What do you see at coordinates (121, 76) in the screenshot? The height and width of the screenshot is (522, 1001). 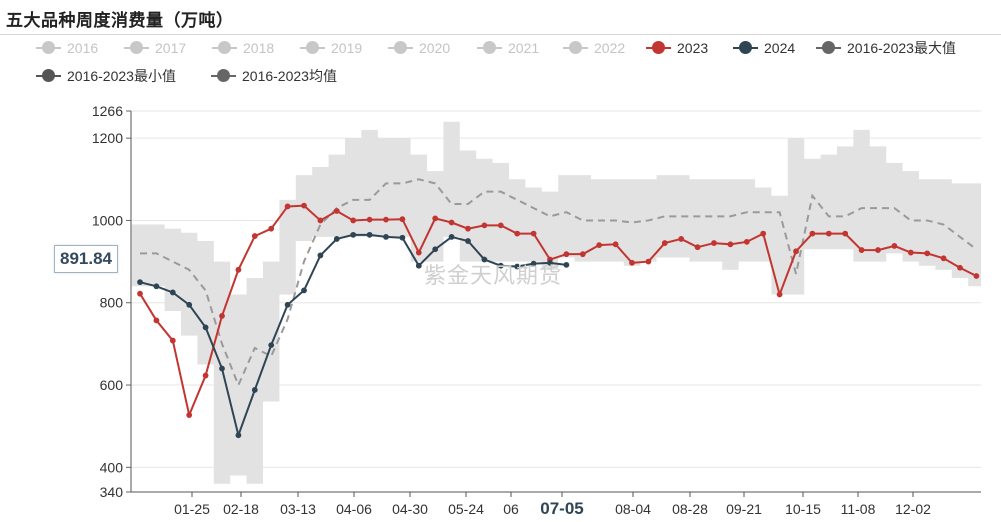 I see `legend-label: 2016-2023最小值` at bounding box center [121, 76].